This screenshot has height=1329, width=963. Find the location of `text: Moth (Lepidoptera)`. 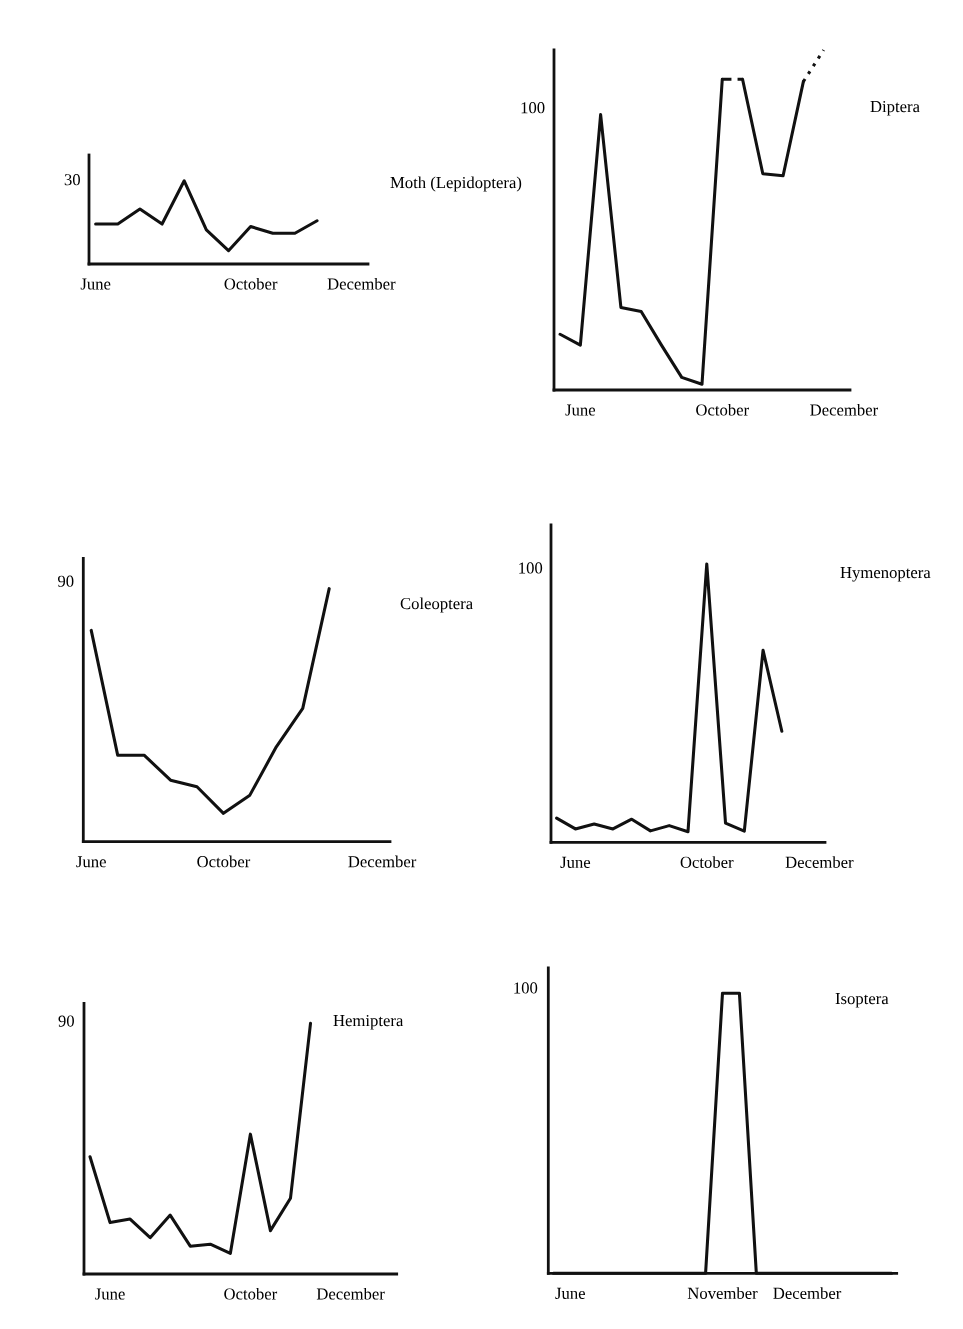

text: Moth (Lepidoptera) is located at coordinates (456, 184).